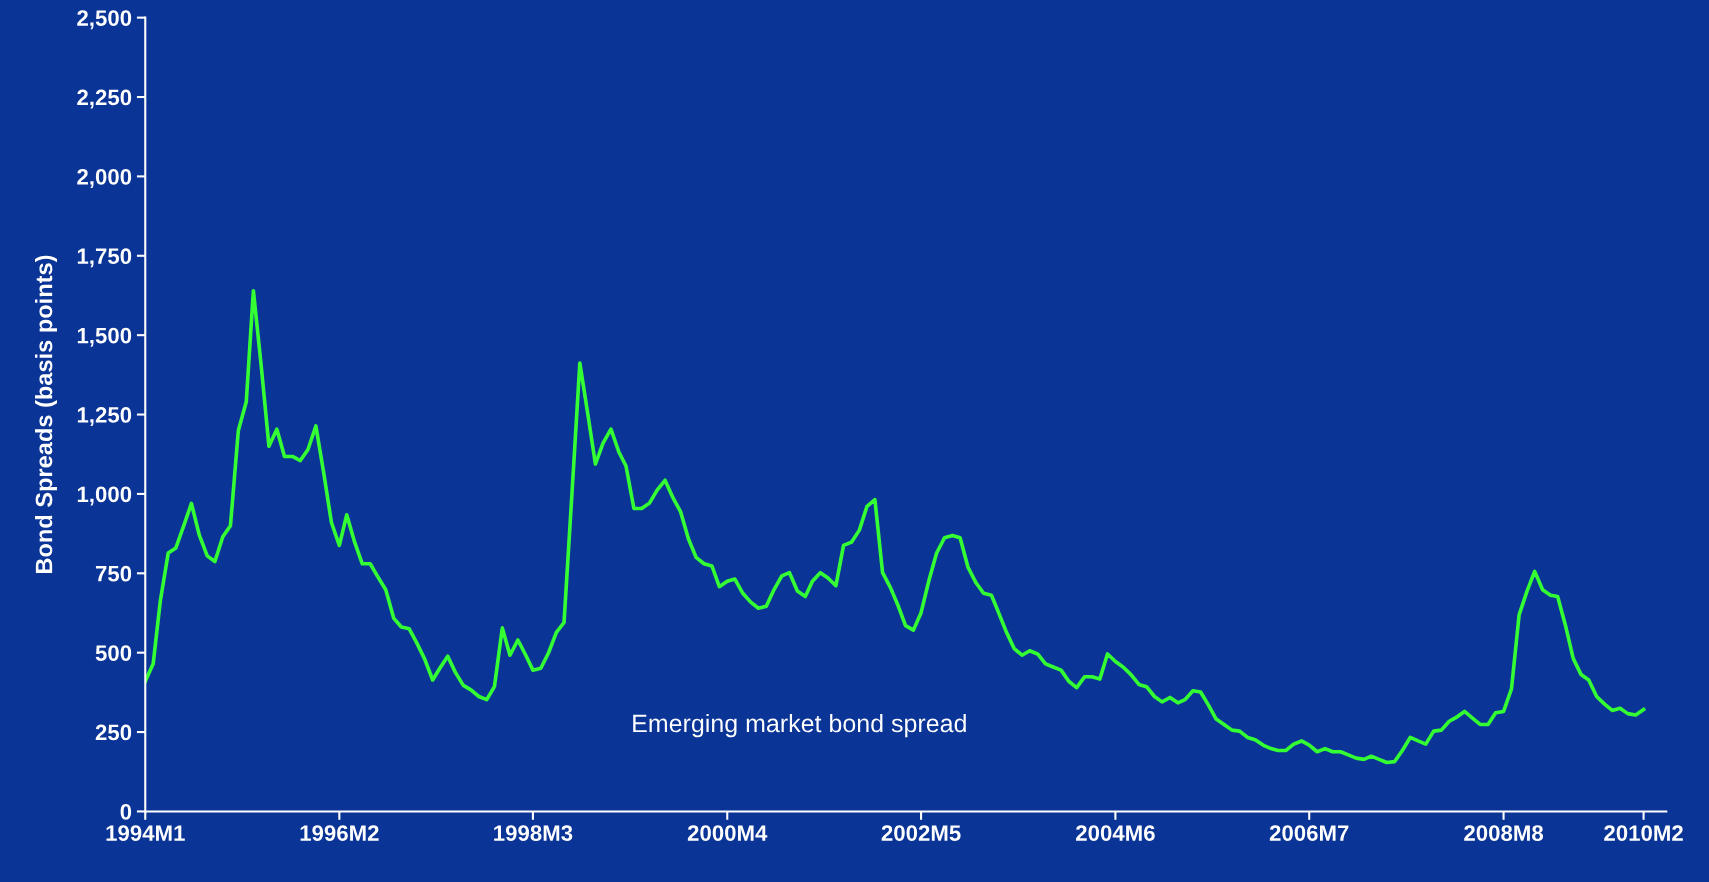  What do you see at coordinates (799, 725) in the screenshot?
I see `annotation: Emerging market bond spread` at bounding box center [799, 725].